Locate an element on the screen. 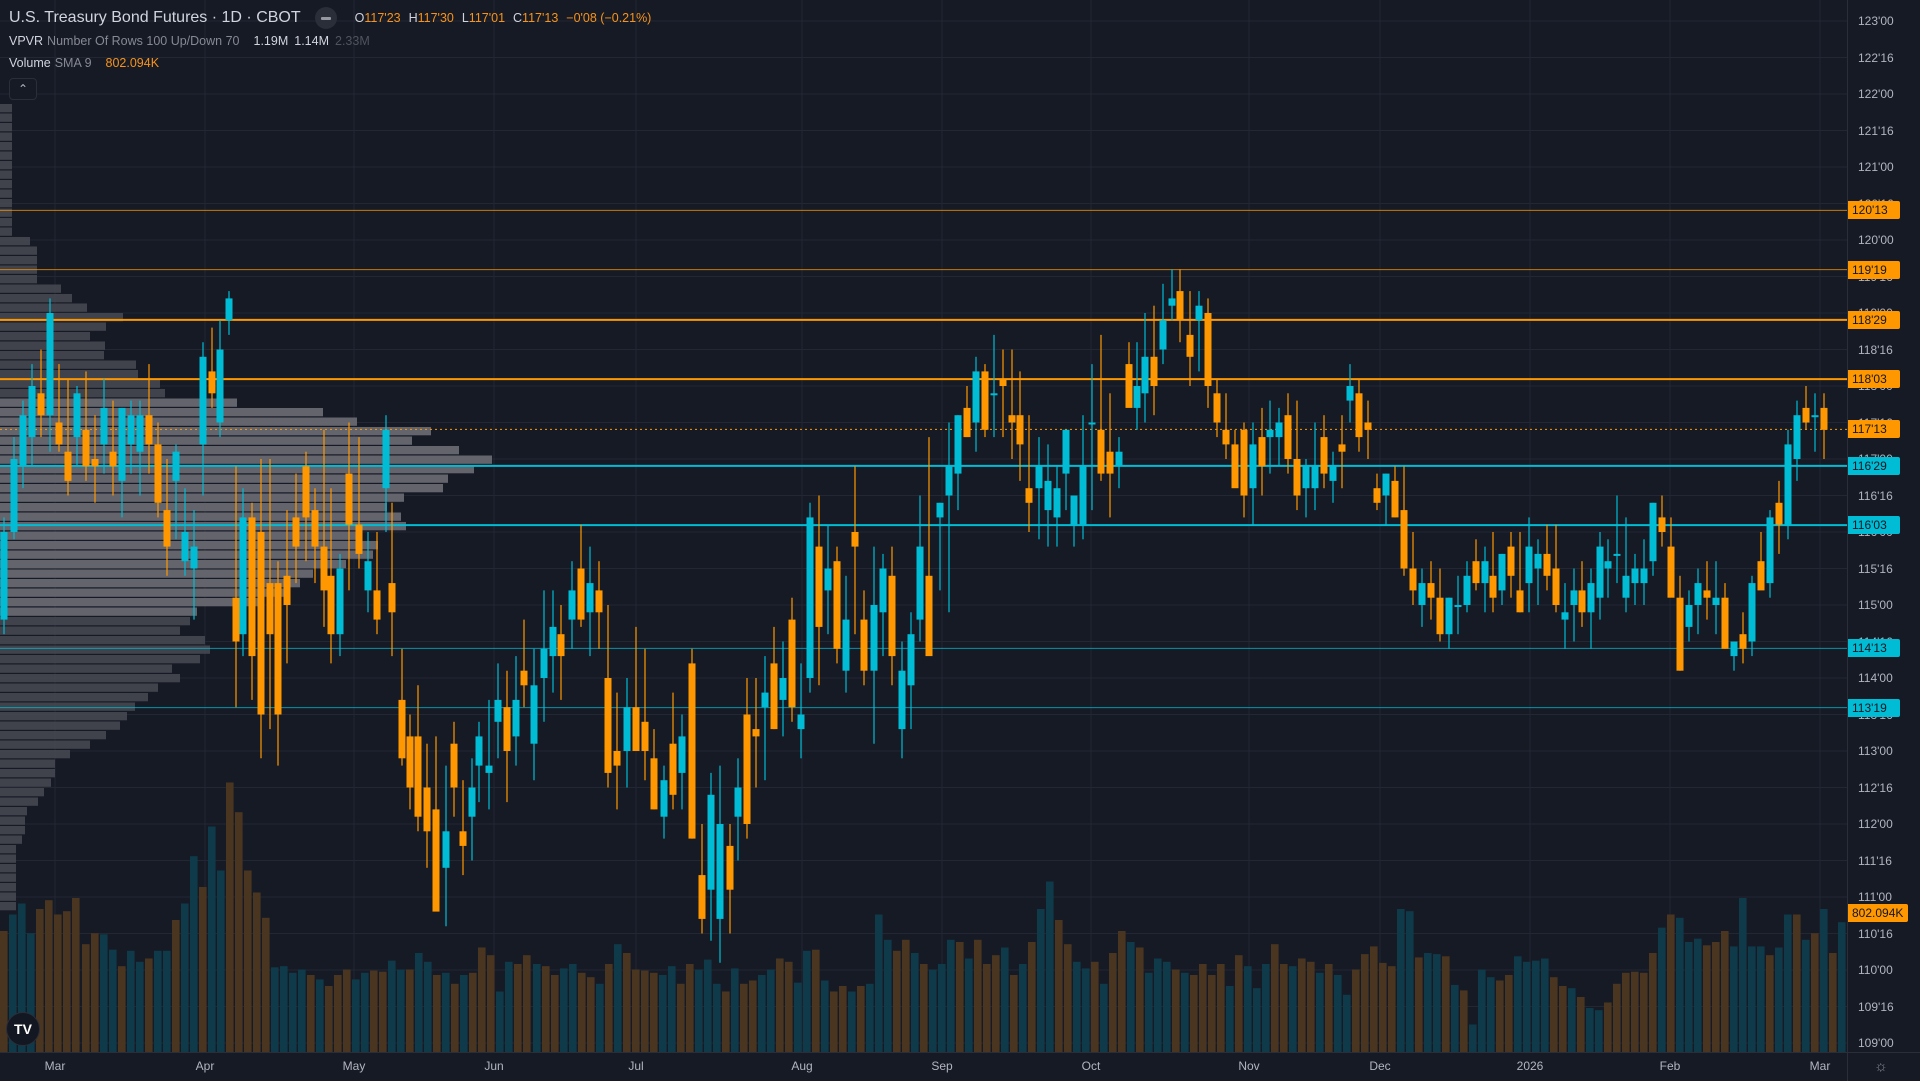 Image resolution: width=1920 pixels, height=1081 pixels. low-value: 117'01 is located at coordinates (487, 18).